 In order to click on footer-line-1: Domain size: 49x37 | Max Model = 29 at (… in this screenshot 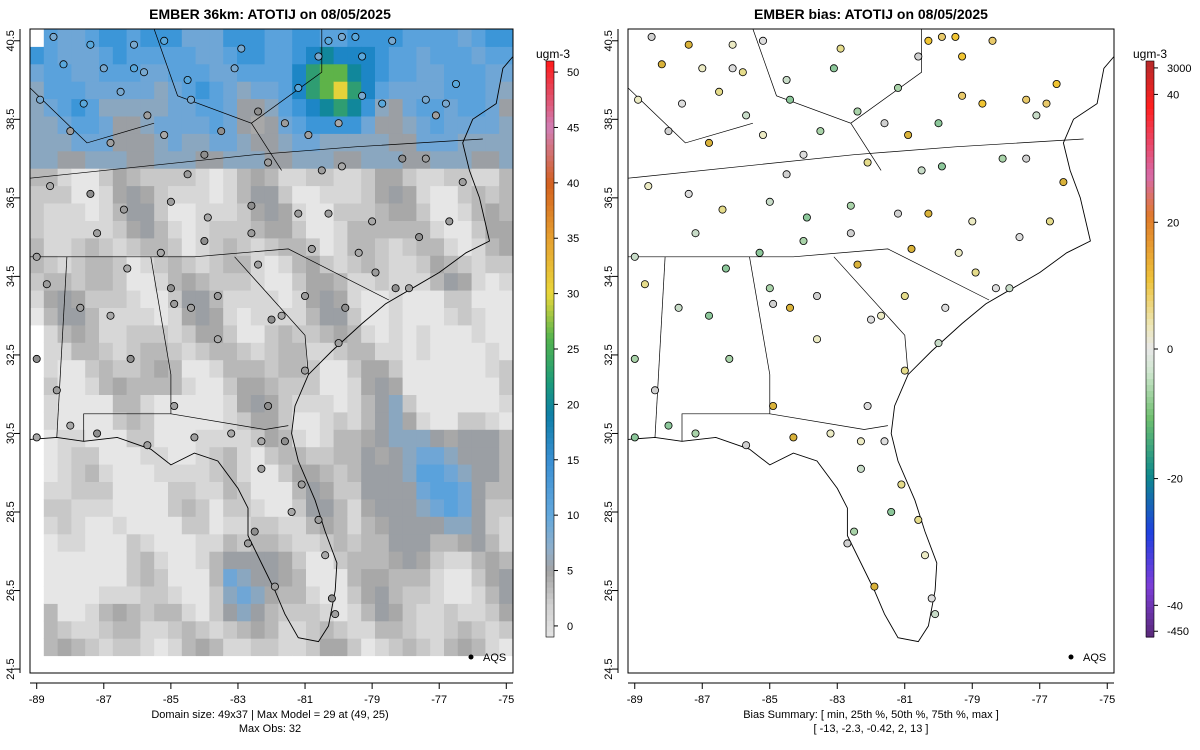, I will do `click(269, 715)`.